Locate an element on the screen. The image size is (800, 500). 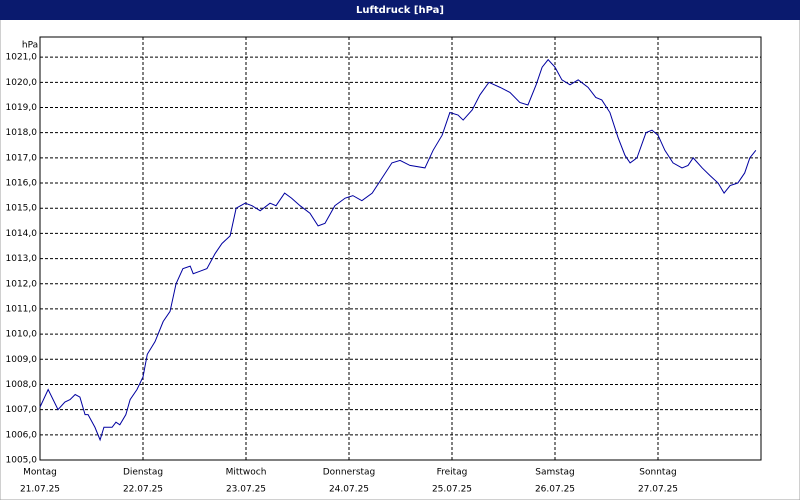
y-tick-label: 1018,0 is located at coordinates (22, 133).